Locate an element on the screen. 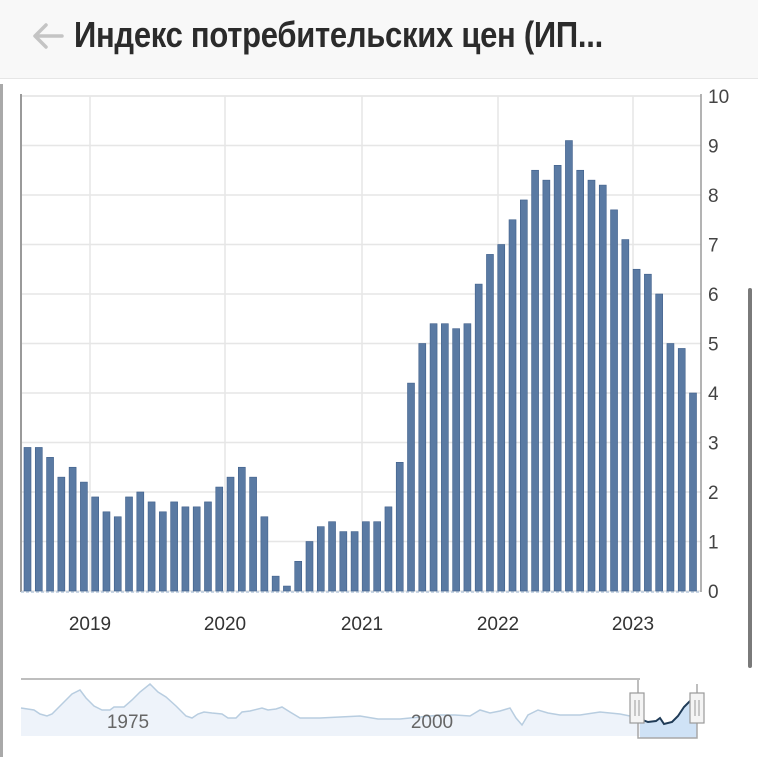 The image size is (758, 757). navigator-selected-area is located at coordinates (668, 719).